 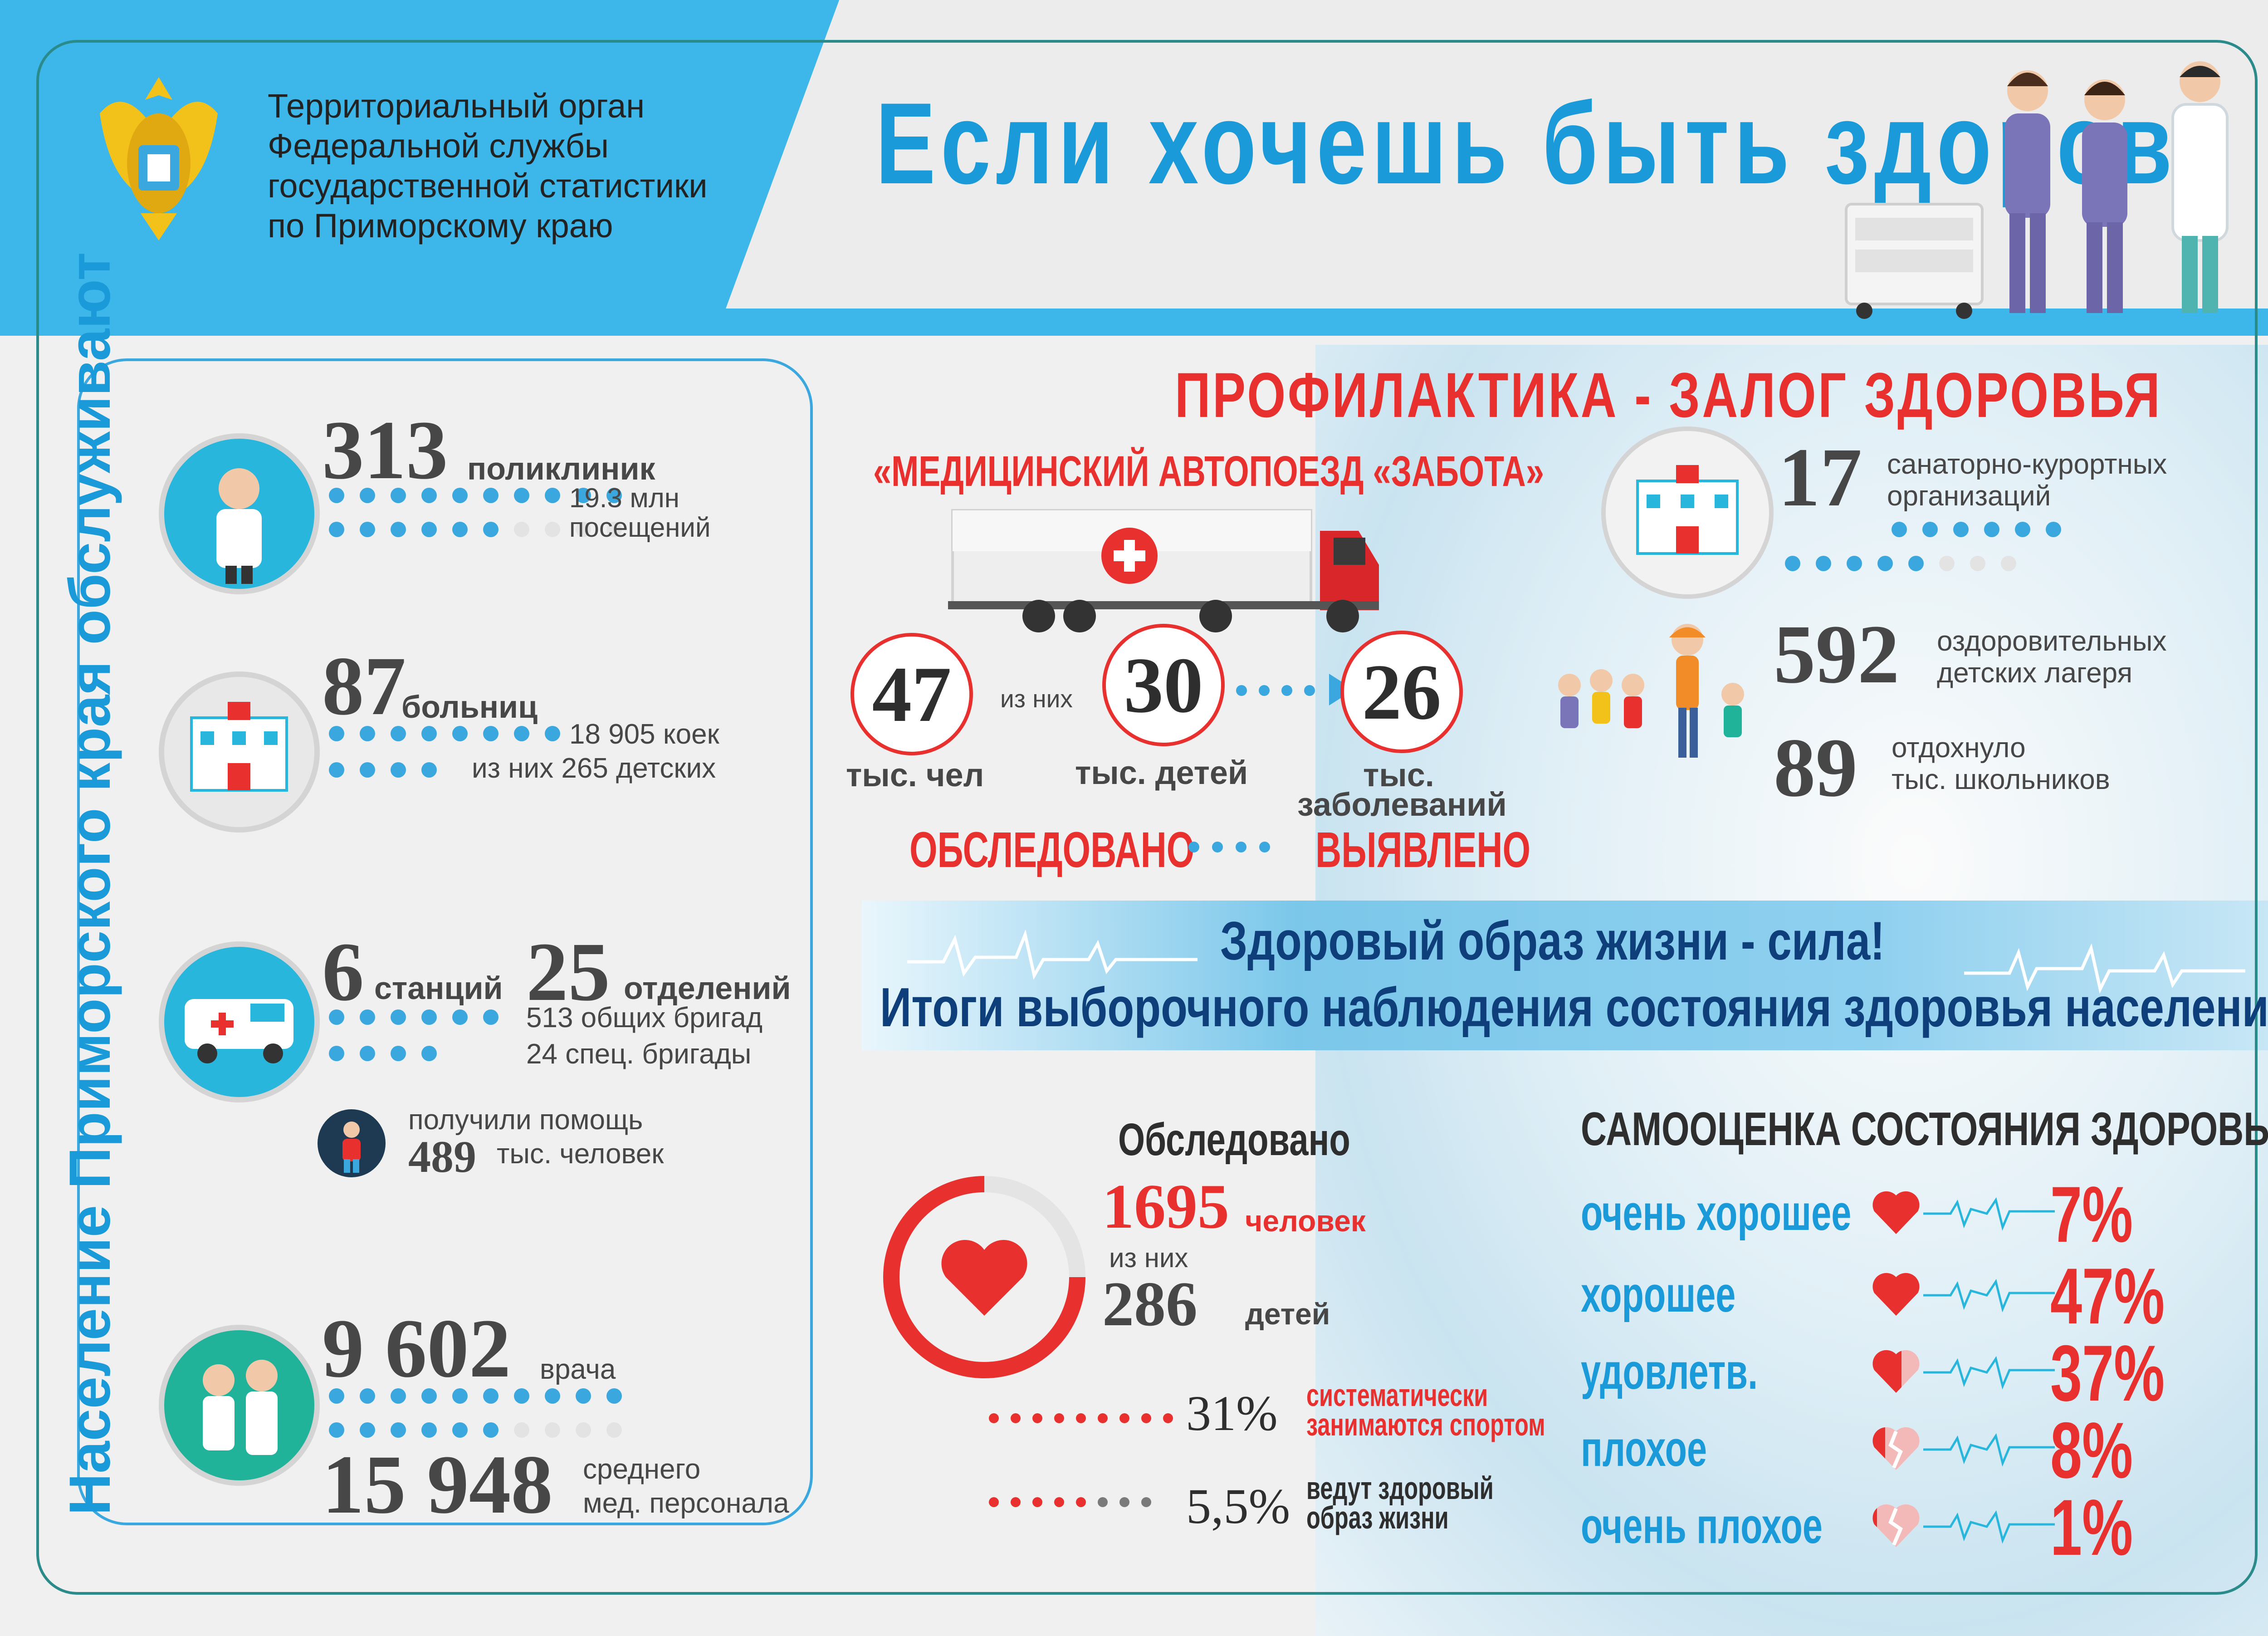 I want to click on healthy-dots, so click(x=1070, y=1502).